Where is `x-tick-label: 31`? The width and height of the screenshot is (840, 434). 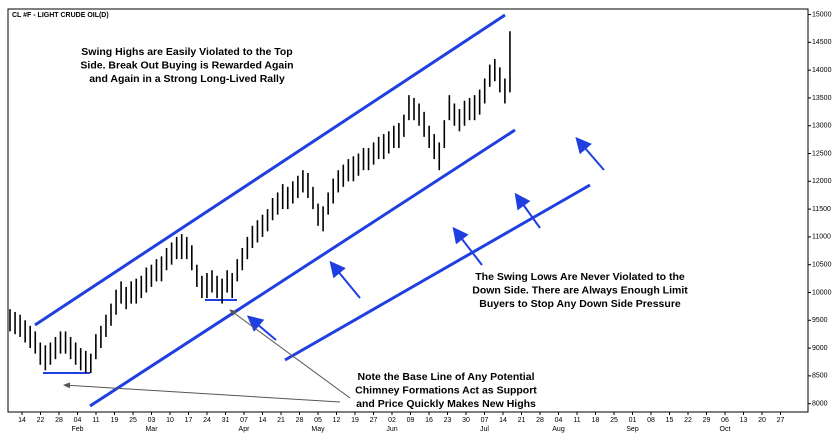 x-tick-label: 31 is located at coordinates (226, 420).